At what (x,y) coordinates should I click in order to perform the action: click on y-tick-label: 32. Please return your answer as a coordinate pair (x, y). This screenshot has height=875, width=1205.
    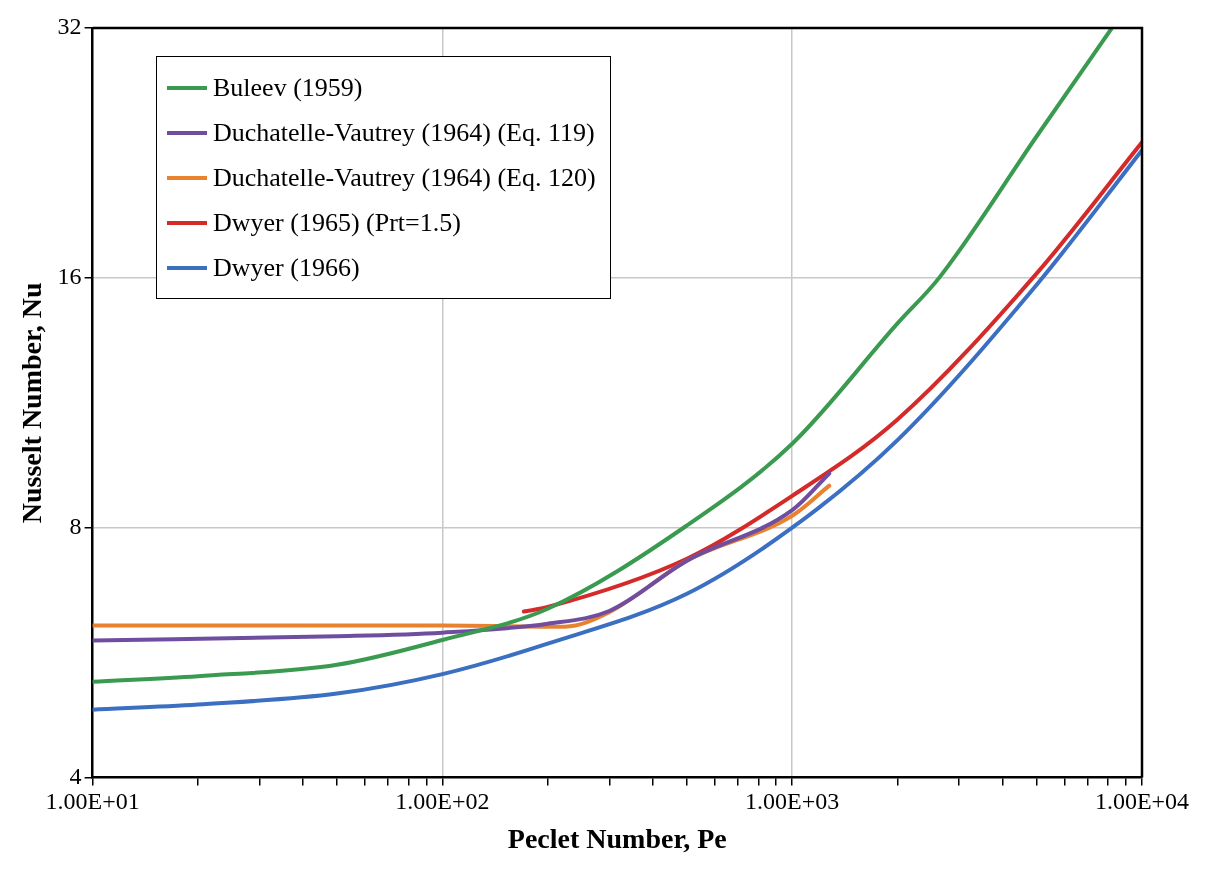
    Looking at the image, I should click on (69, 26).